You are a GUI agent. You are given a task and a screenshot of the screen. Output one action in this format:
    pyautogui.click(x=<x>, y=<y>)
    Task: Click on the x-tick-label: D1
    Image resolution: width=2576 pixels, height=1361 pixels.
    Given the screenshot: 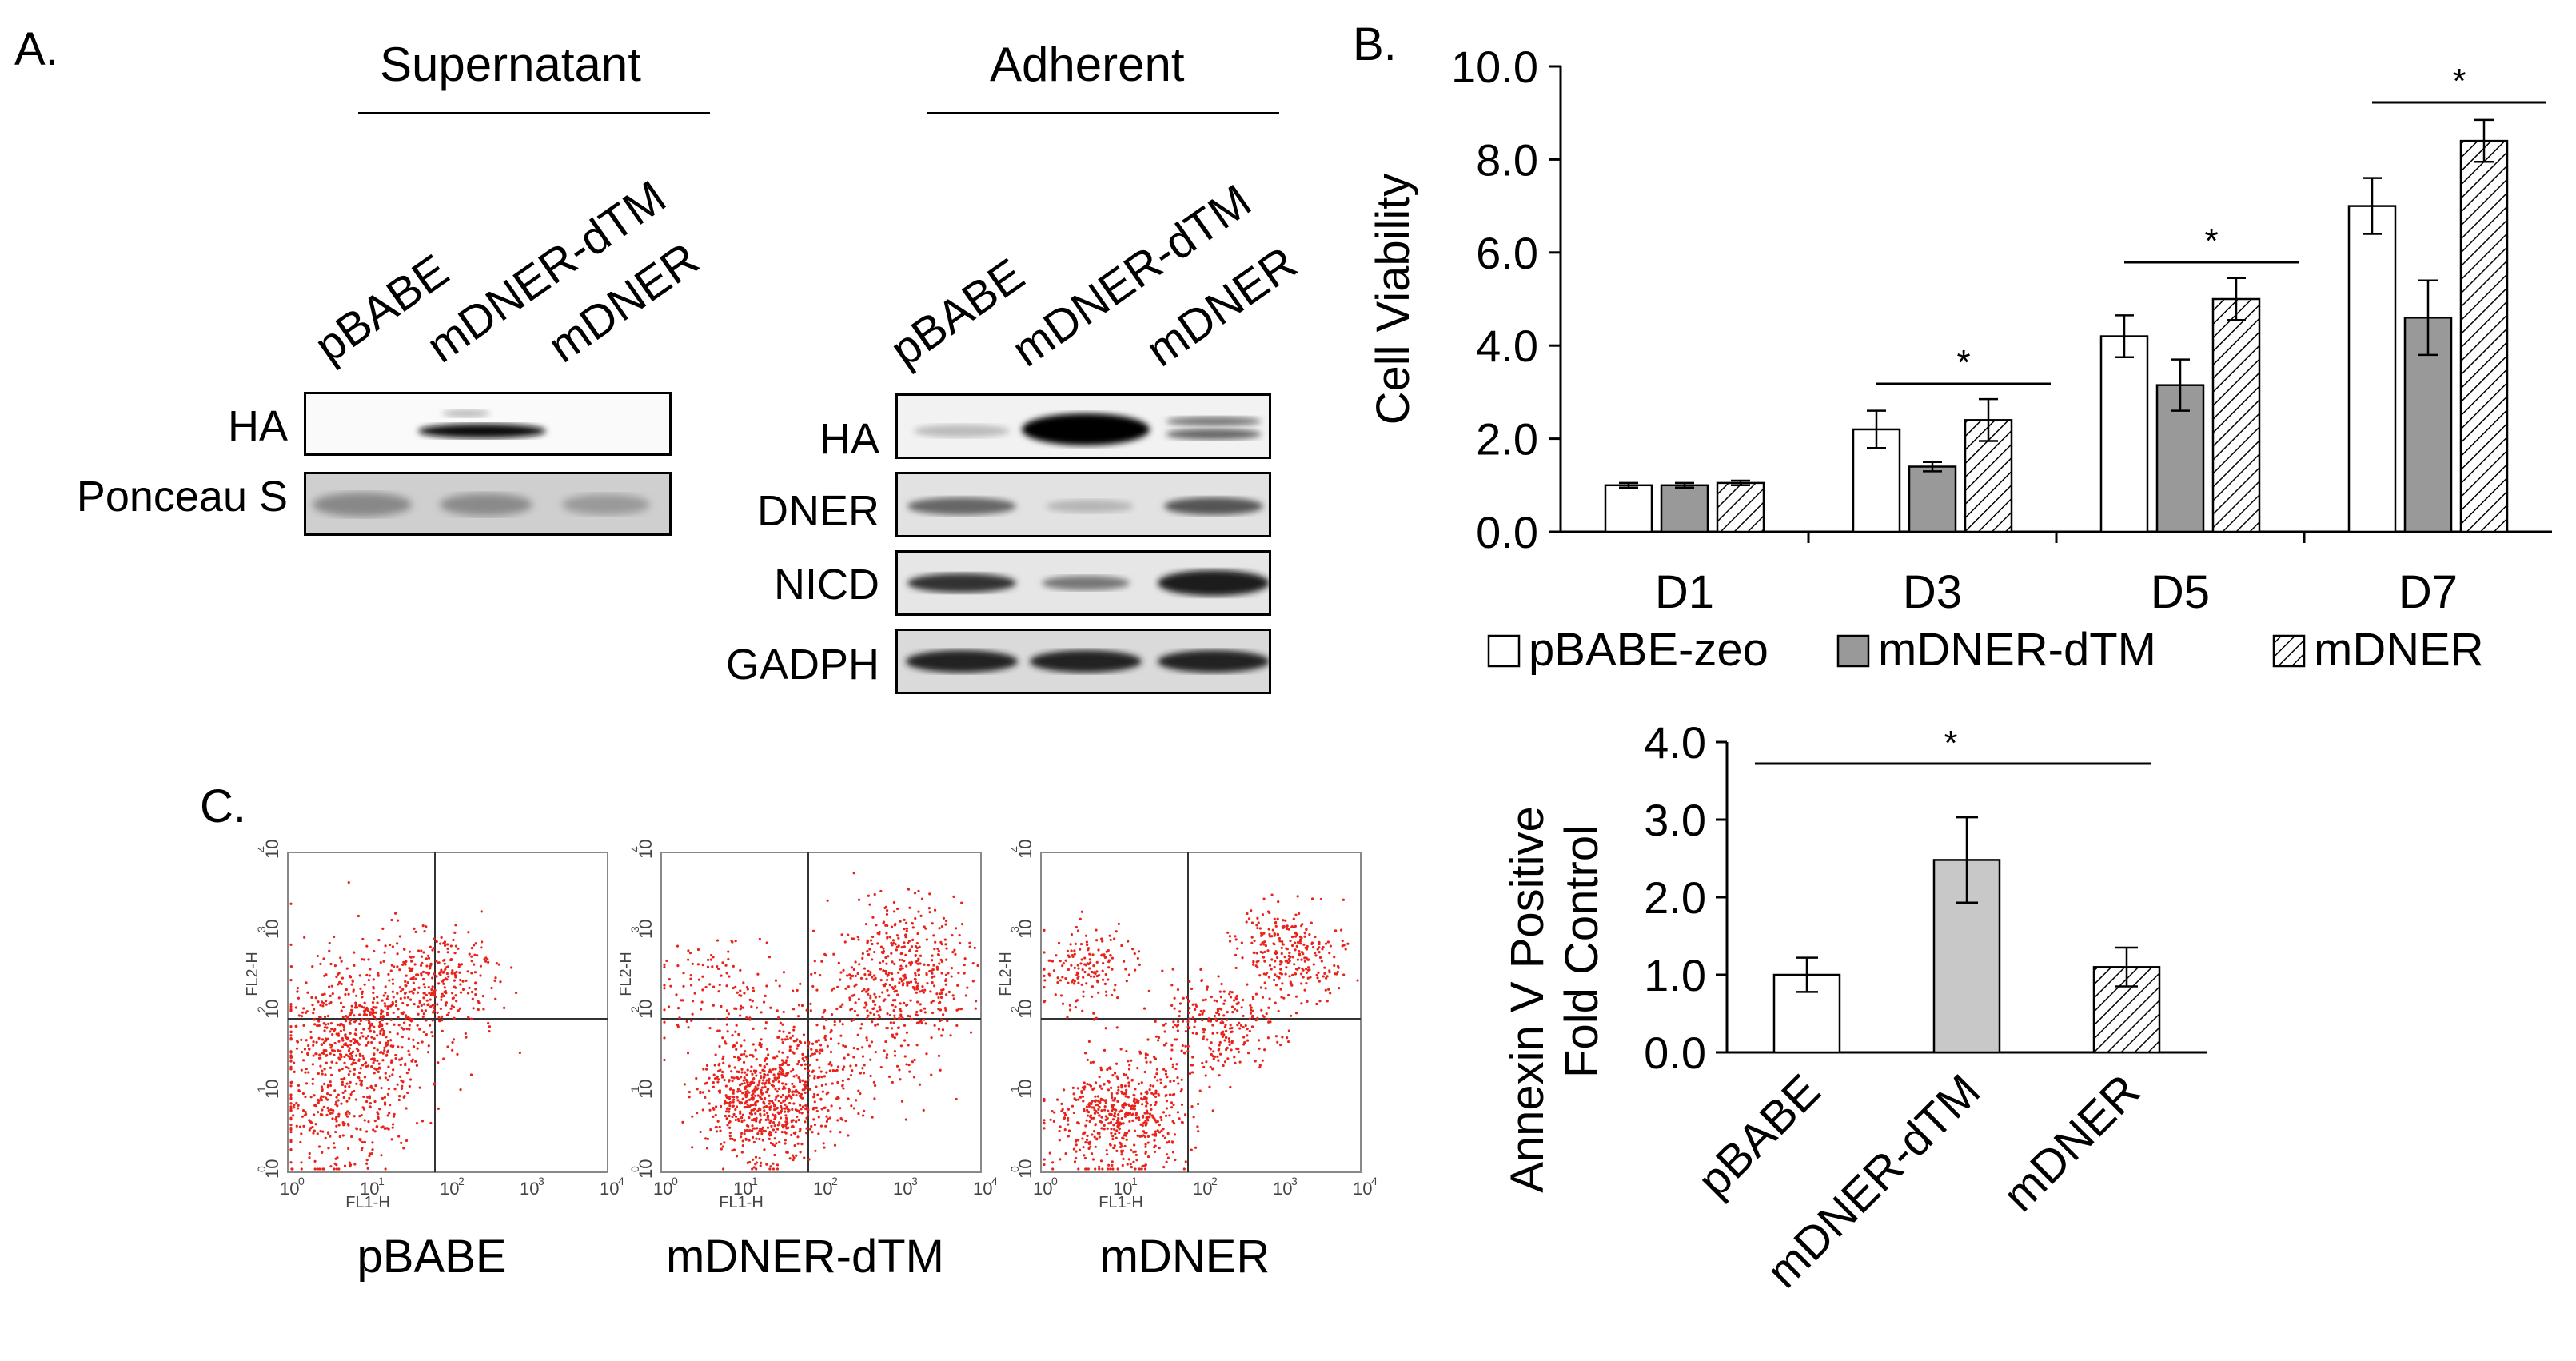 What is the action you would take?
    pyautogui.click(x=1685, y=592)
    